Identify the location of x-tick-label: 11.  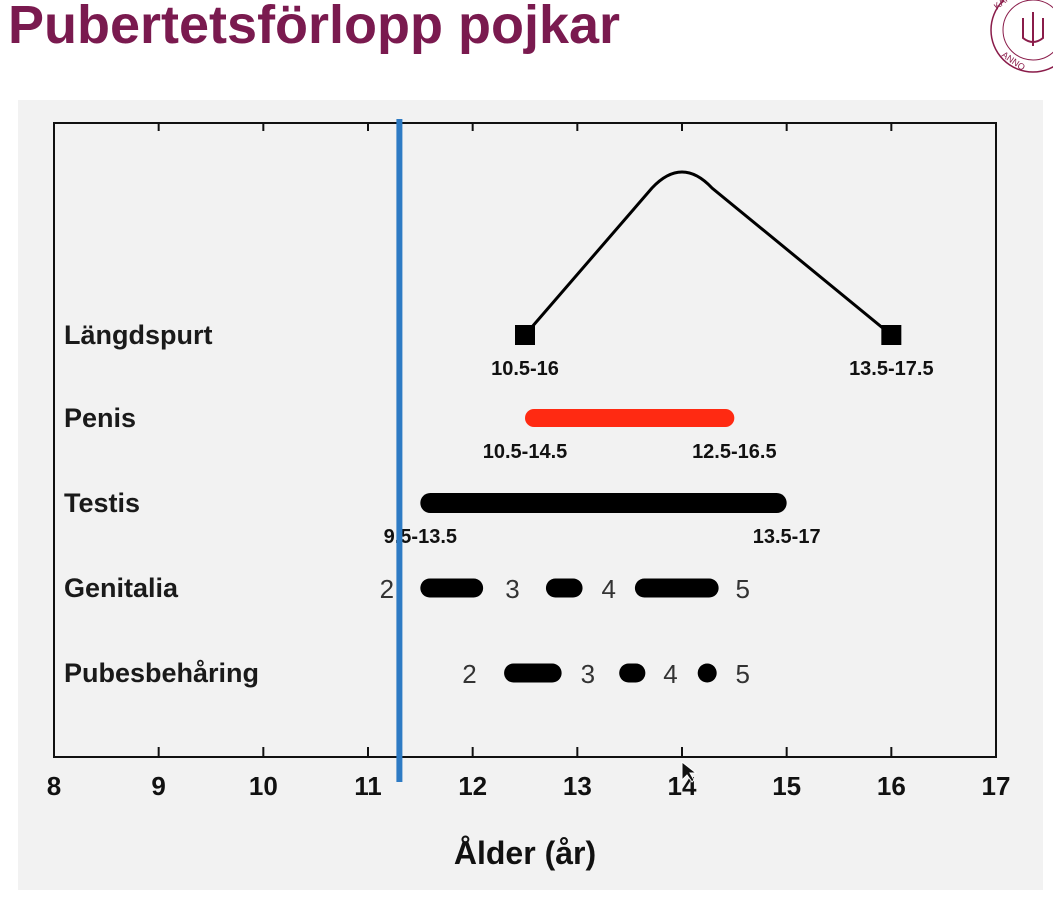
(368, 786).